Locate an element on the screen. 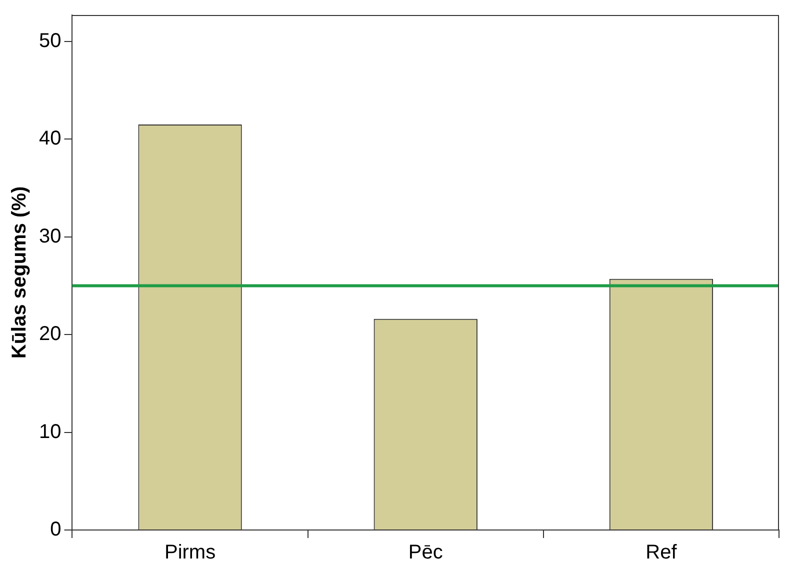 This screenshot has width=789, height=572. x-tick-label: Ref is located at coordinates (662, 553).